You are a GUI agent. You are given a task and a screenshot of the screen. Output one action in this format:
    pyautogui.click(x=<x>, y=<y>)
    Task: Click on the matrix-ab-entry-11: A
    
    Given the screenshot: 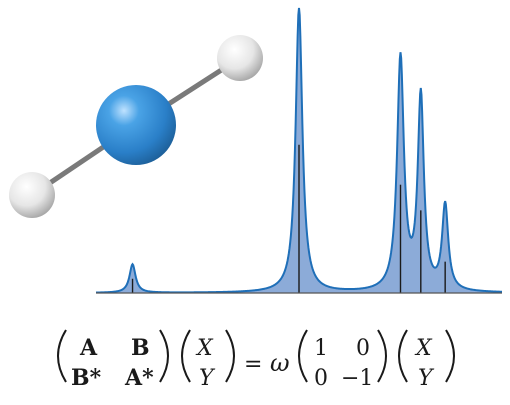 What is the action you would take?
    pyautogui.click(x=88, y=348)
    